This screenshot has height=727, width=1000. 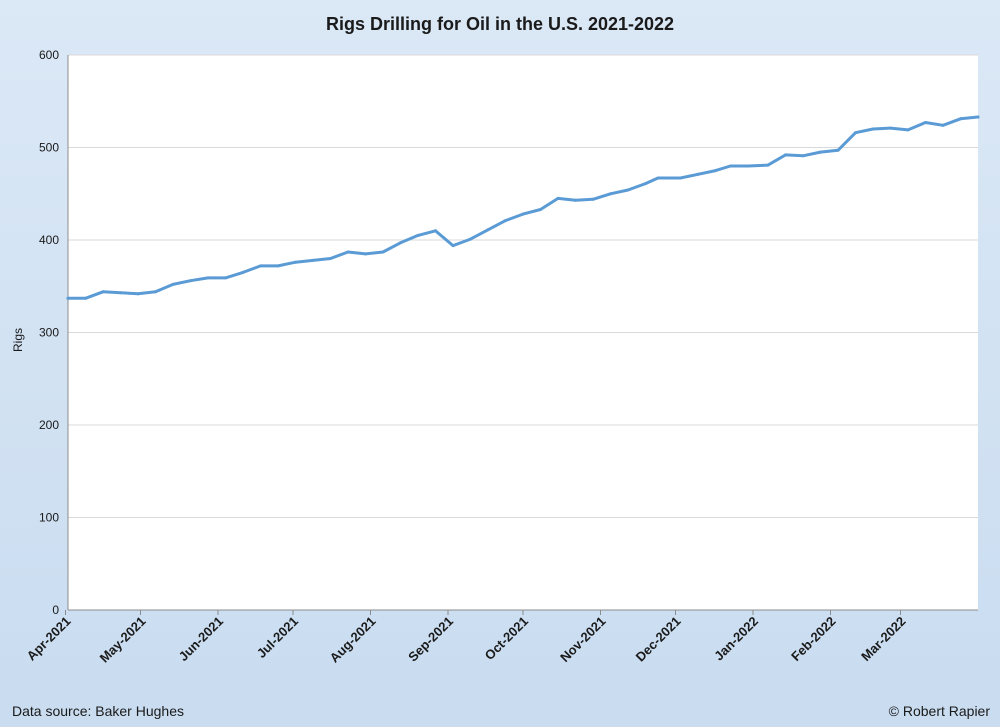 I want to click on x-tick-label: Jun-2021, so click(x=201, y=639).